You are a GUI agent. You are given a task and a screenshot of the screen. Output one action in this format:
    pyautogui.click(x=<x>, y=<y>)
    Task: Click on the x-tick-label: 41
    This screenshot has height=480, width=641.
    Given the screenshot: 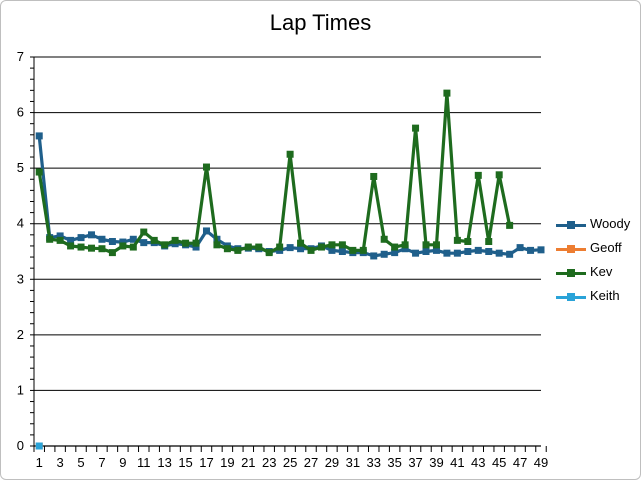 What is the action you would take?
    pyautogui.click(x=457, y=462)
    